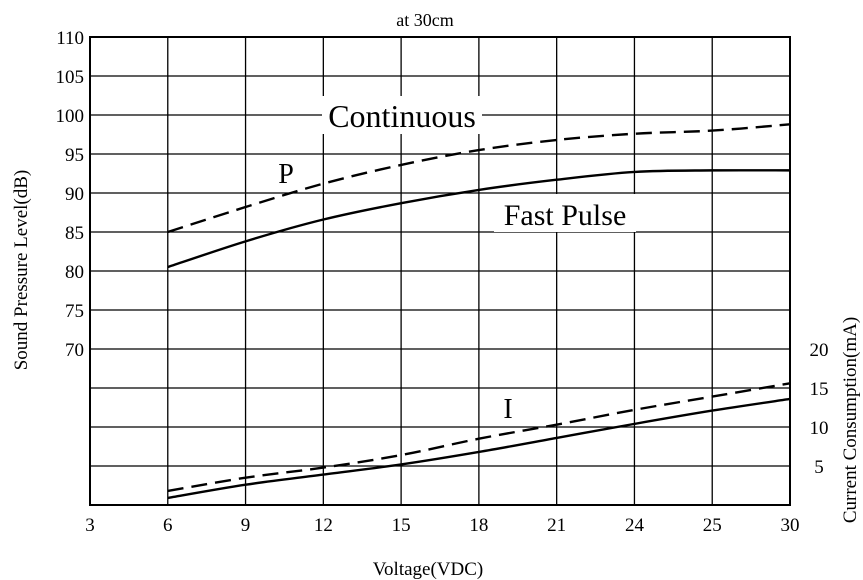  What do you see at coordinates (74, 311) in the screenshot?
I see `y-tick-label: 75` at bounding box center [74, 311].